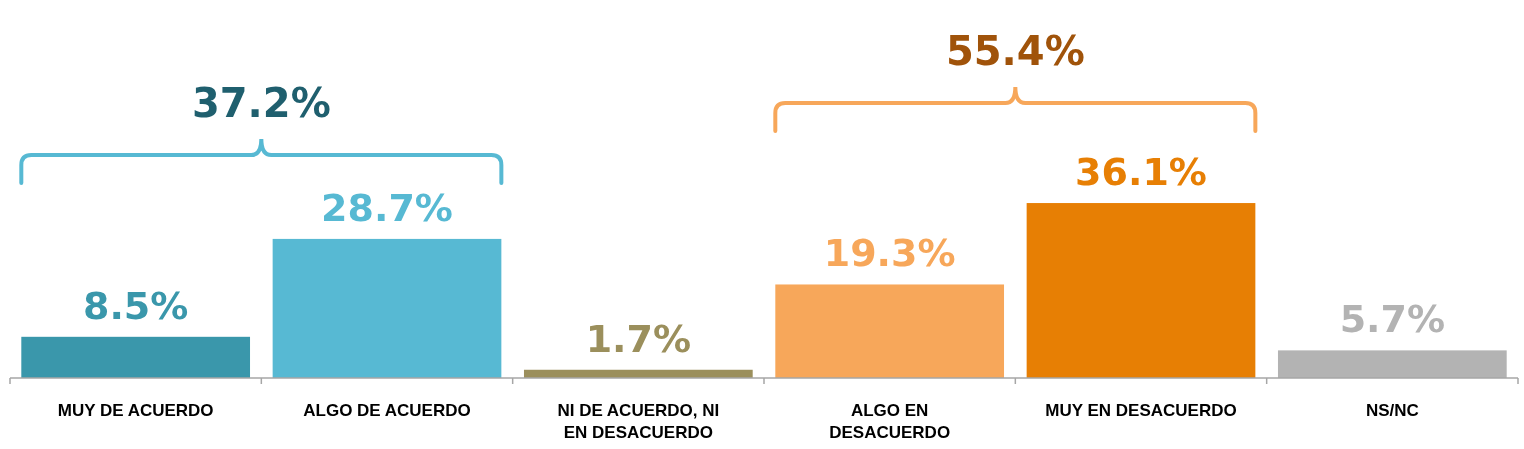 The image size is (1524, 449). I want to click on data-label: 28.7%, so click(387, 207).